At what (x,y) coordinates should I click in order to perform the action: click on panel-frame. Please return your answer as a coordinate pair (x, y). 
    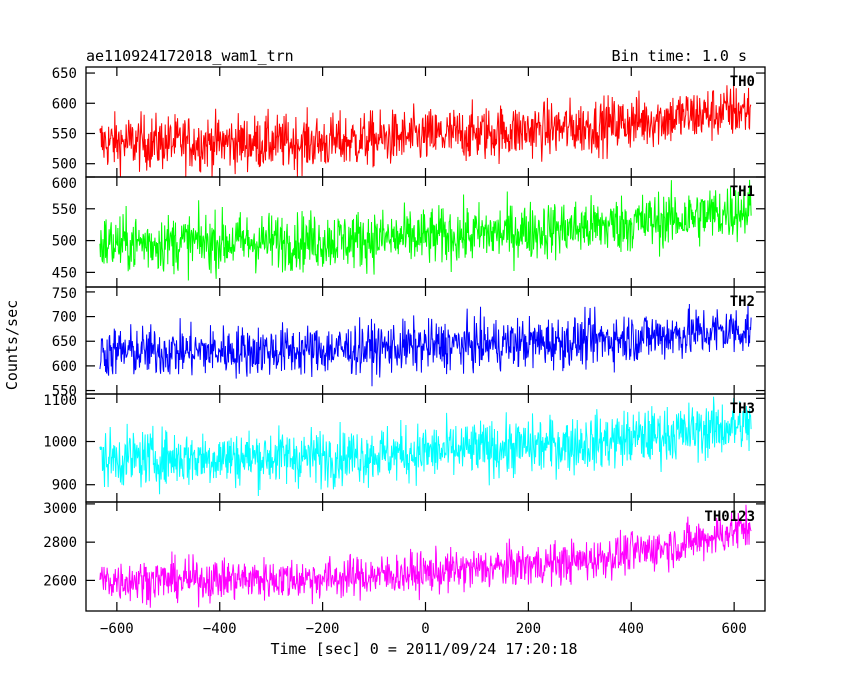
    Looking at the image, I should click on (425, 556).